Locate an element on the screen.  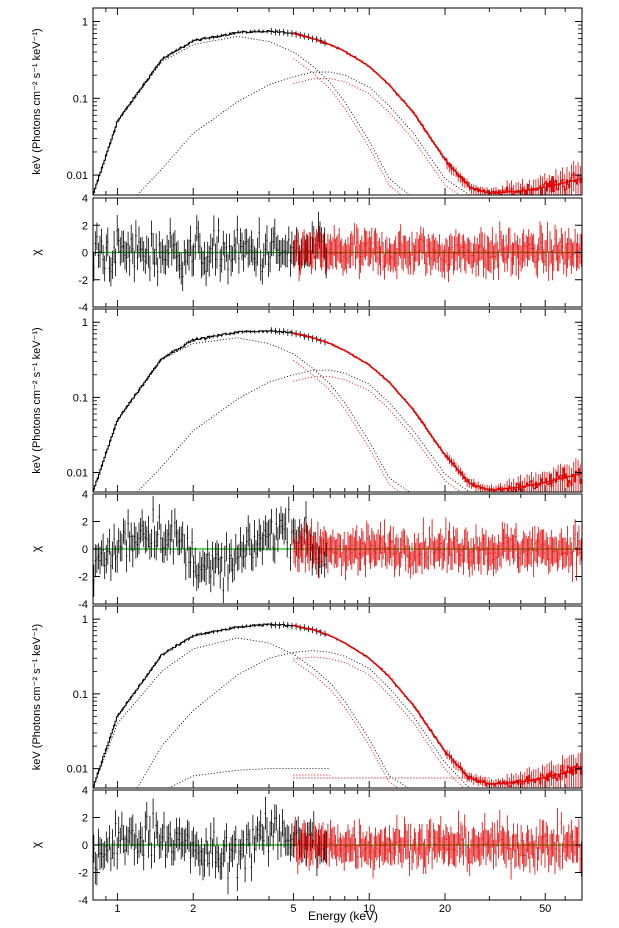
x-tick-label: 10 is located at coordinates (369, 909).